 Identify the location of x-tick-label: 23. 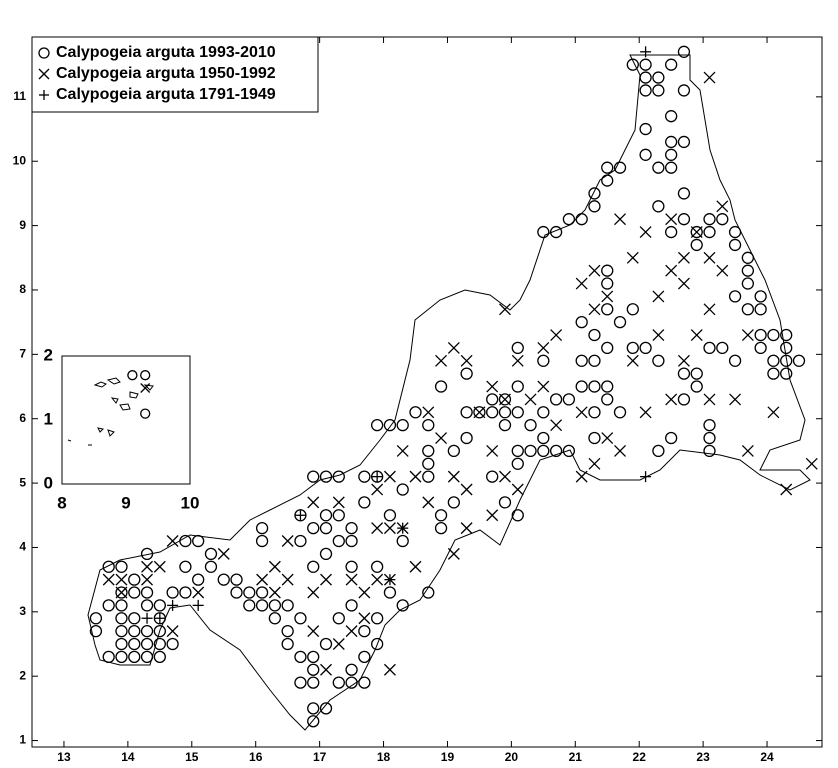
(703, 757).